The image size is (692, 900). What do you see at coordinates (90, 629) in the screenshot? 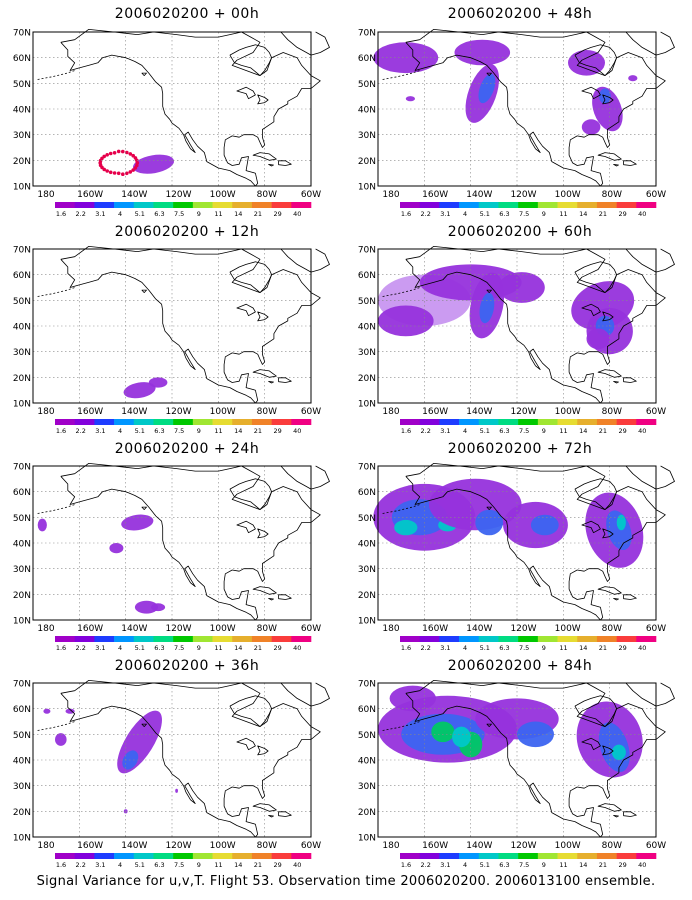
I see `x-axis-tick-label: 160W` at bounding box center [90, 629].